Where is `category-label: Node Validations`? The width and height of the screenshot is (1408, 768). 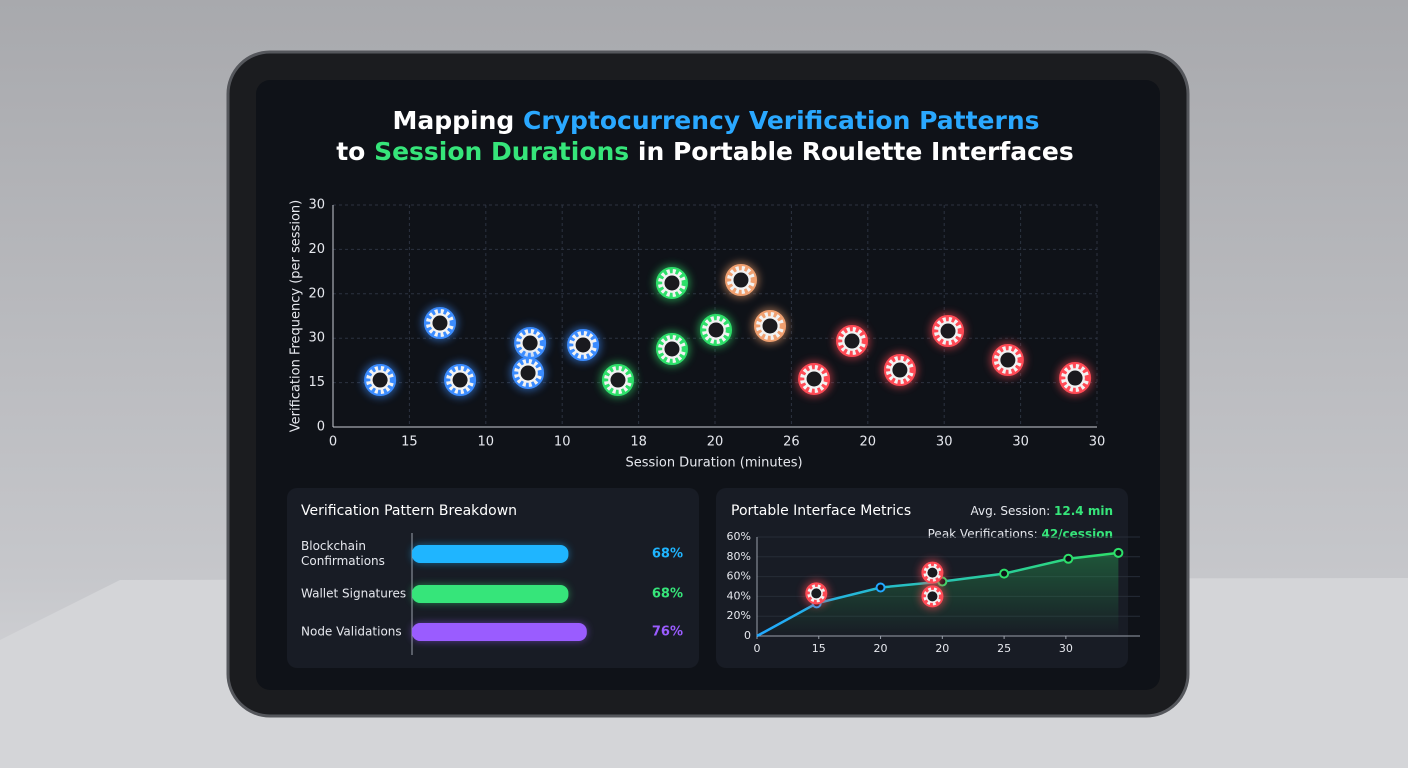 category-label: Node Validations is located at coordinates (351, 632).